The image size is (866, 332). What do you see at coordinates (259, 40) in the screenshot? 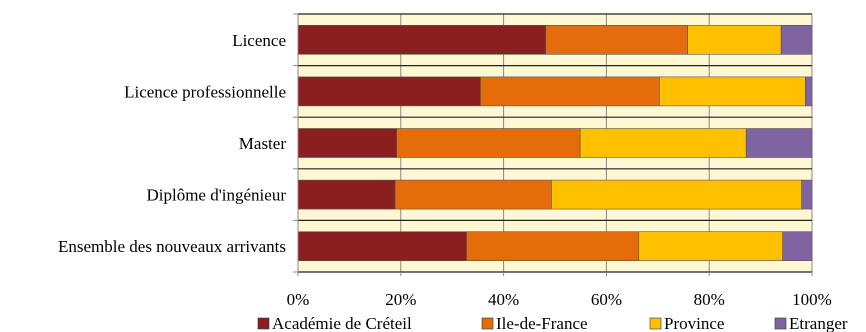
I see `category-label: Licence` at bounding box center [259, 40].